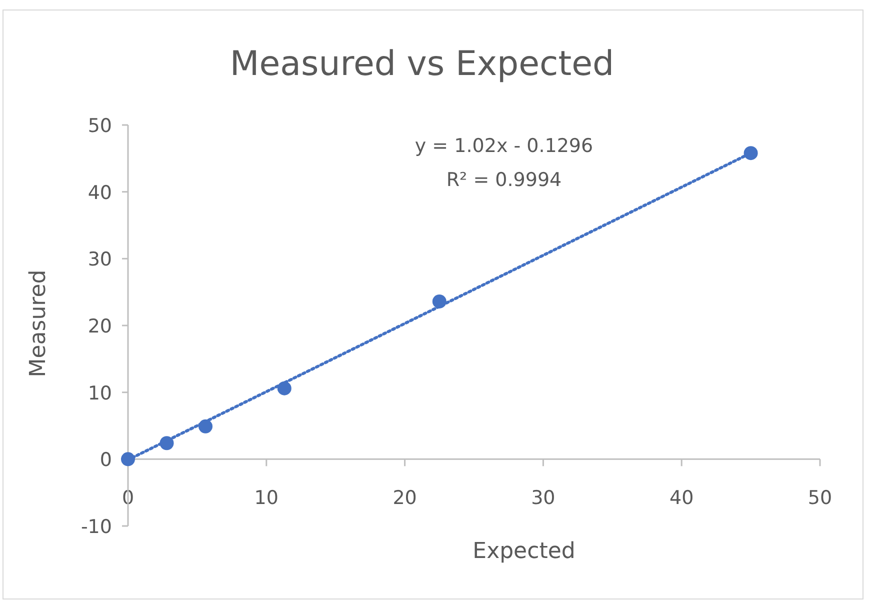 This screenshot has height=603, width=872. Describe the element at coordinates (96, 527) in the screenshot. I see `y-tick-label: -10` at that location.